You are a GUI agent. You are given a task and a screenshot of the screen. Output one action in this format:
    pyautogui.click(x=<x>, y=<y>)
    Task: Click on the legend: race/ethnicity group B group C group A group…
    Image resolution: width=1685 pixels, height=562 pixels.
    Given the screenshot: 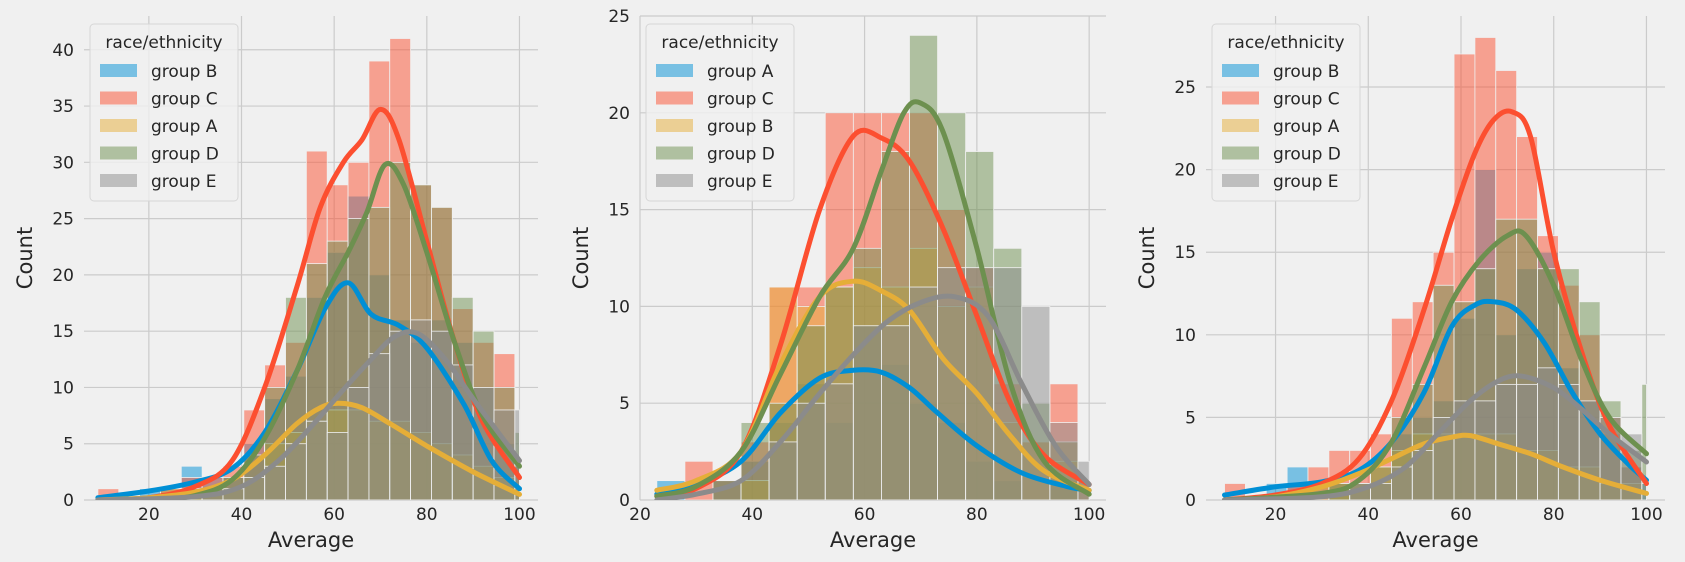 What is the action you would take?
    pyautogui.click(x=1286, y=112)
    